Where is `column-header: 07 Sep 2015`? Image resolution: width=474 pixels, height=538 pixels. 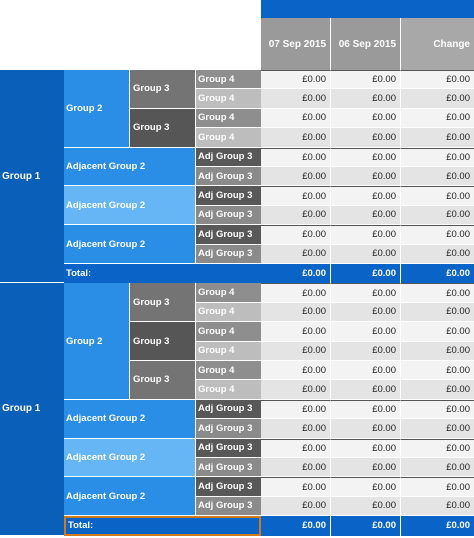
column-header: 07 Sep 2015 is located at coordinates (296, 44).